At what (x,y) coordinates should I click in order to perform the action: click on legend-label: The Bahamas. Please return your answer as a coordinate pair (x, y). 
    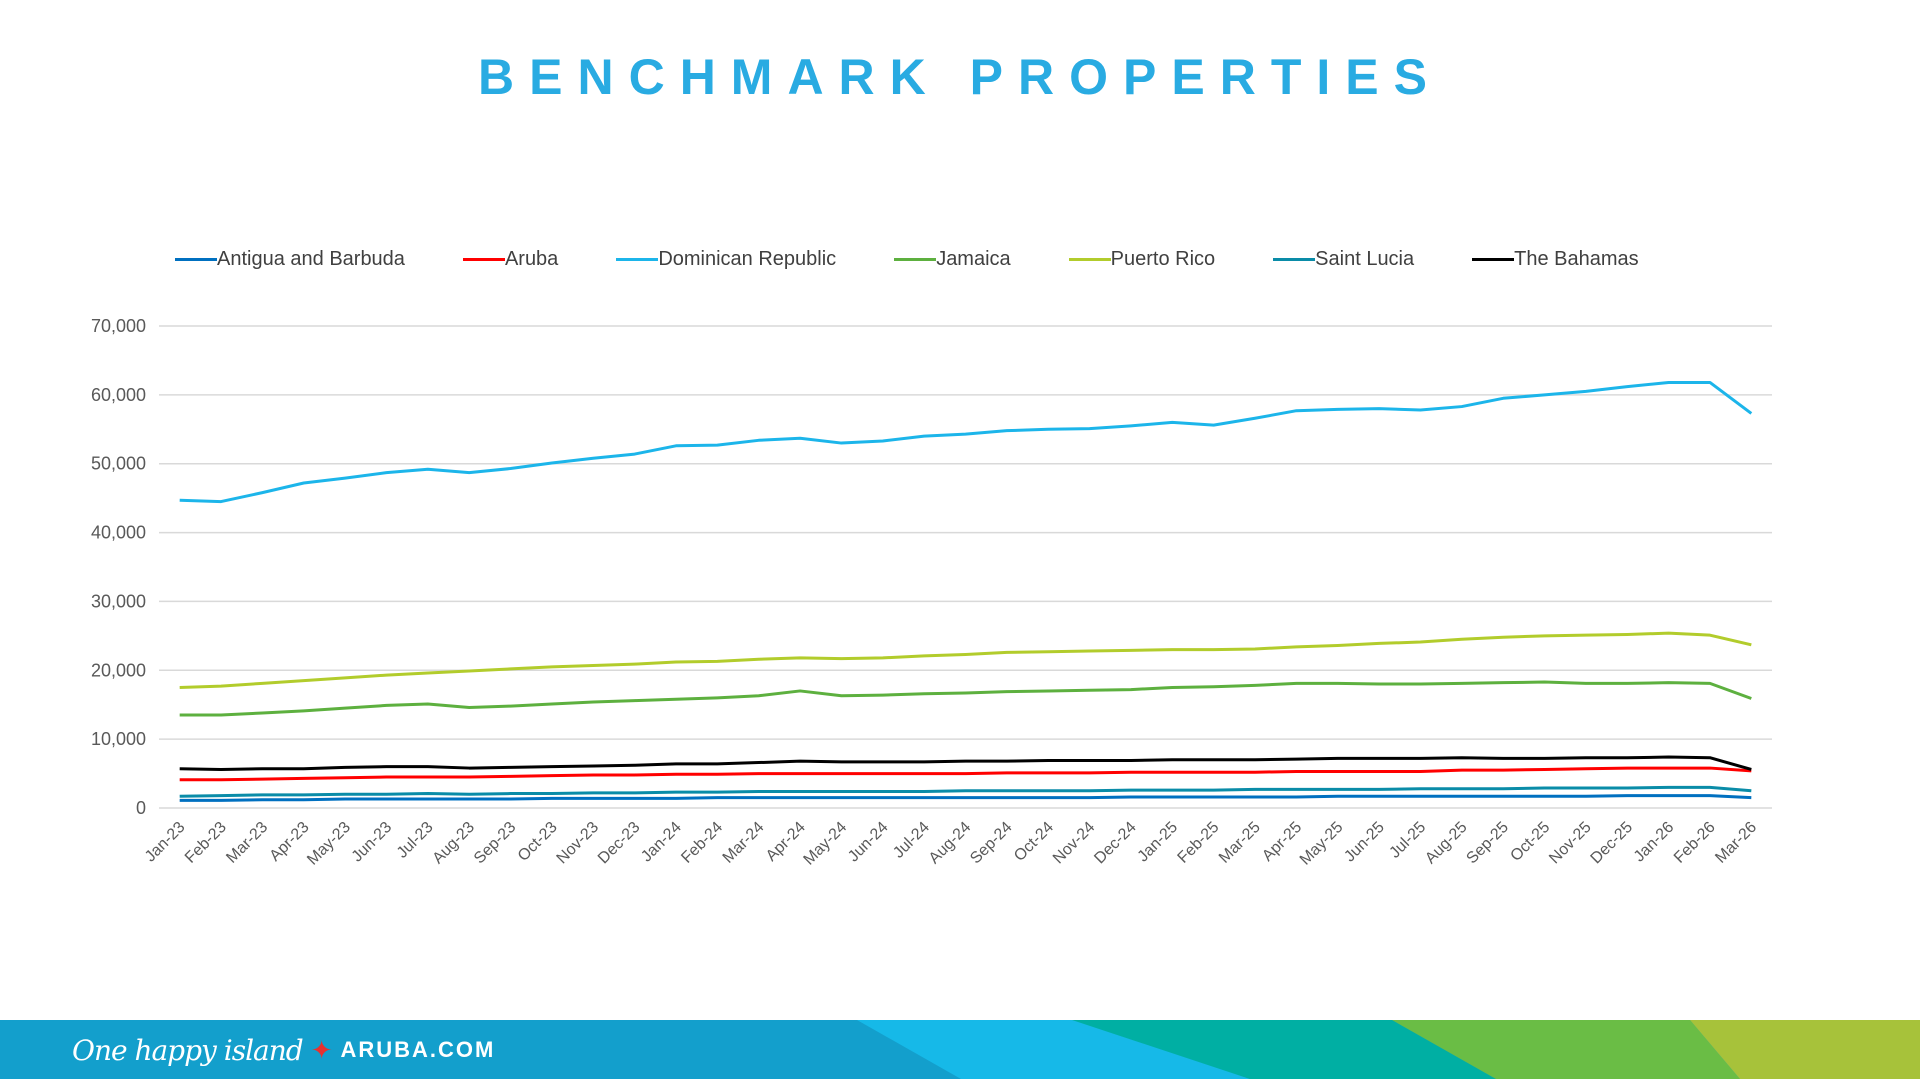
    Looking at the image, I should click on (1576, 259).